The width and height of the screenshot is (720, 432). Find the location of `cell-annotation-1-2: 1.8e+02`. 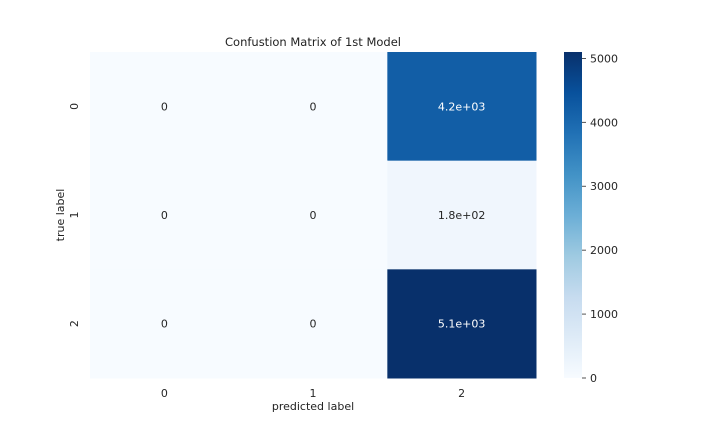

cell-annotation-1-2: 1.8e+02 is located at coordinates (461, 215).